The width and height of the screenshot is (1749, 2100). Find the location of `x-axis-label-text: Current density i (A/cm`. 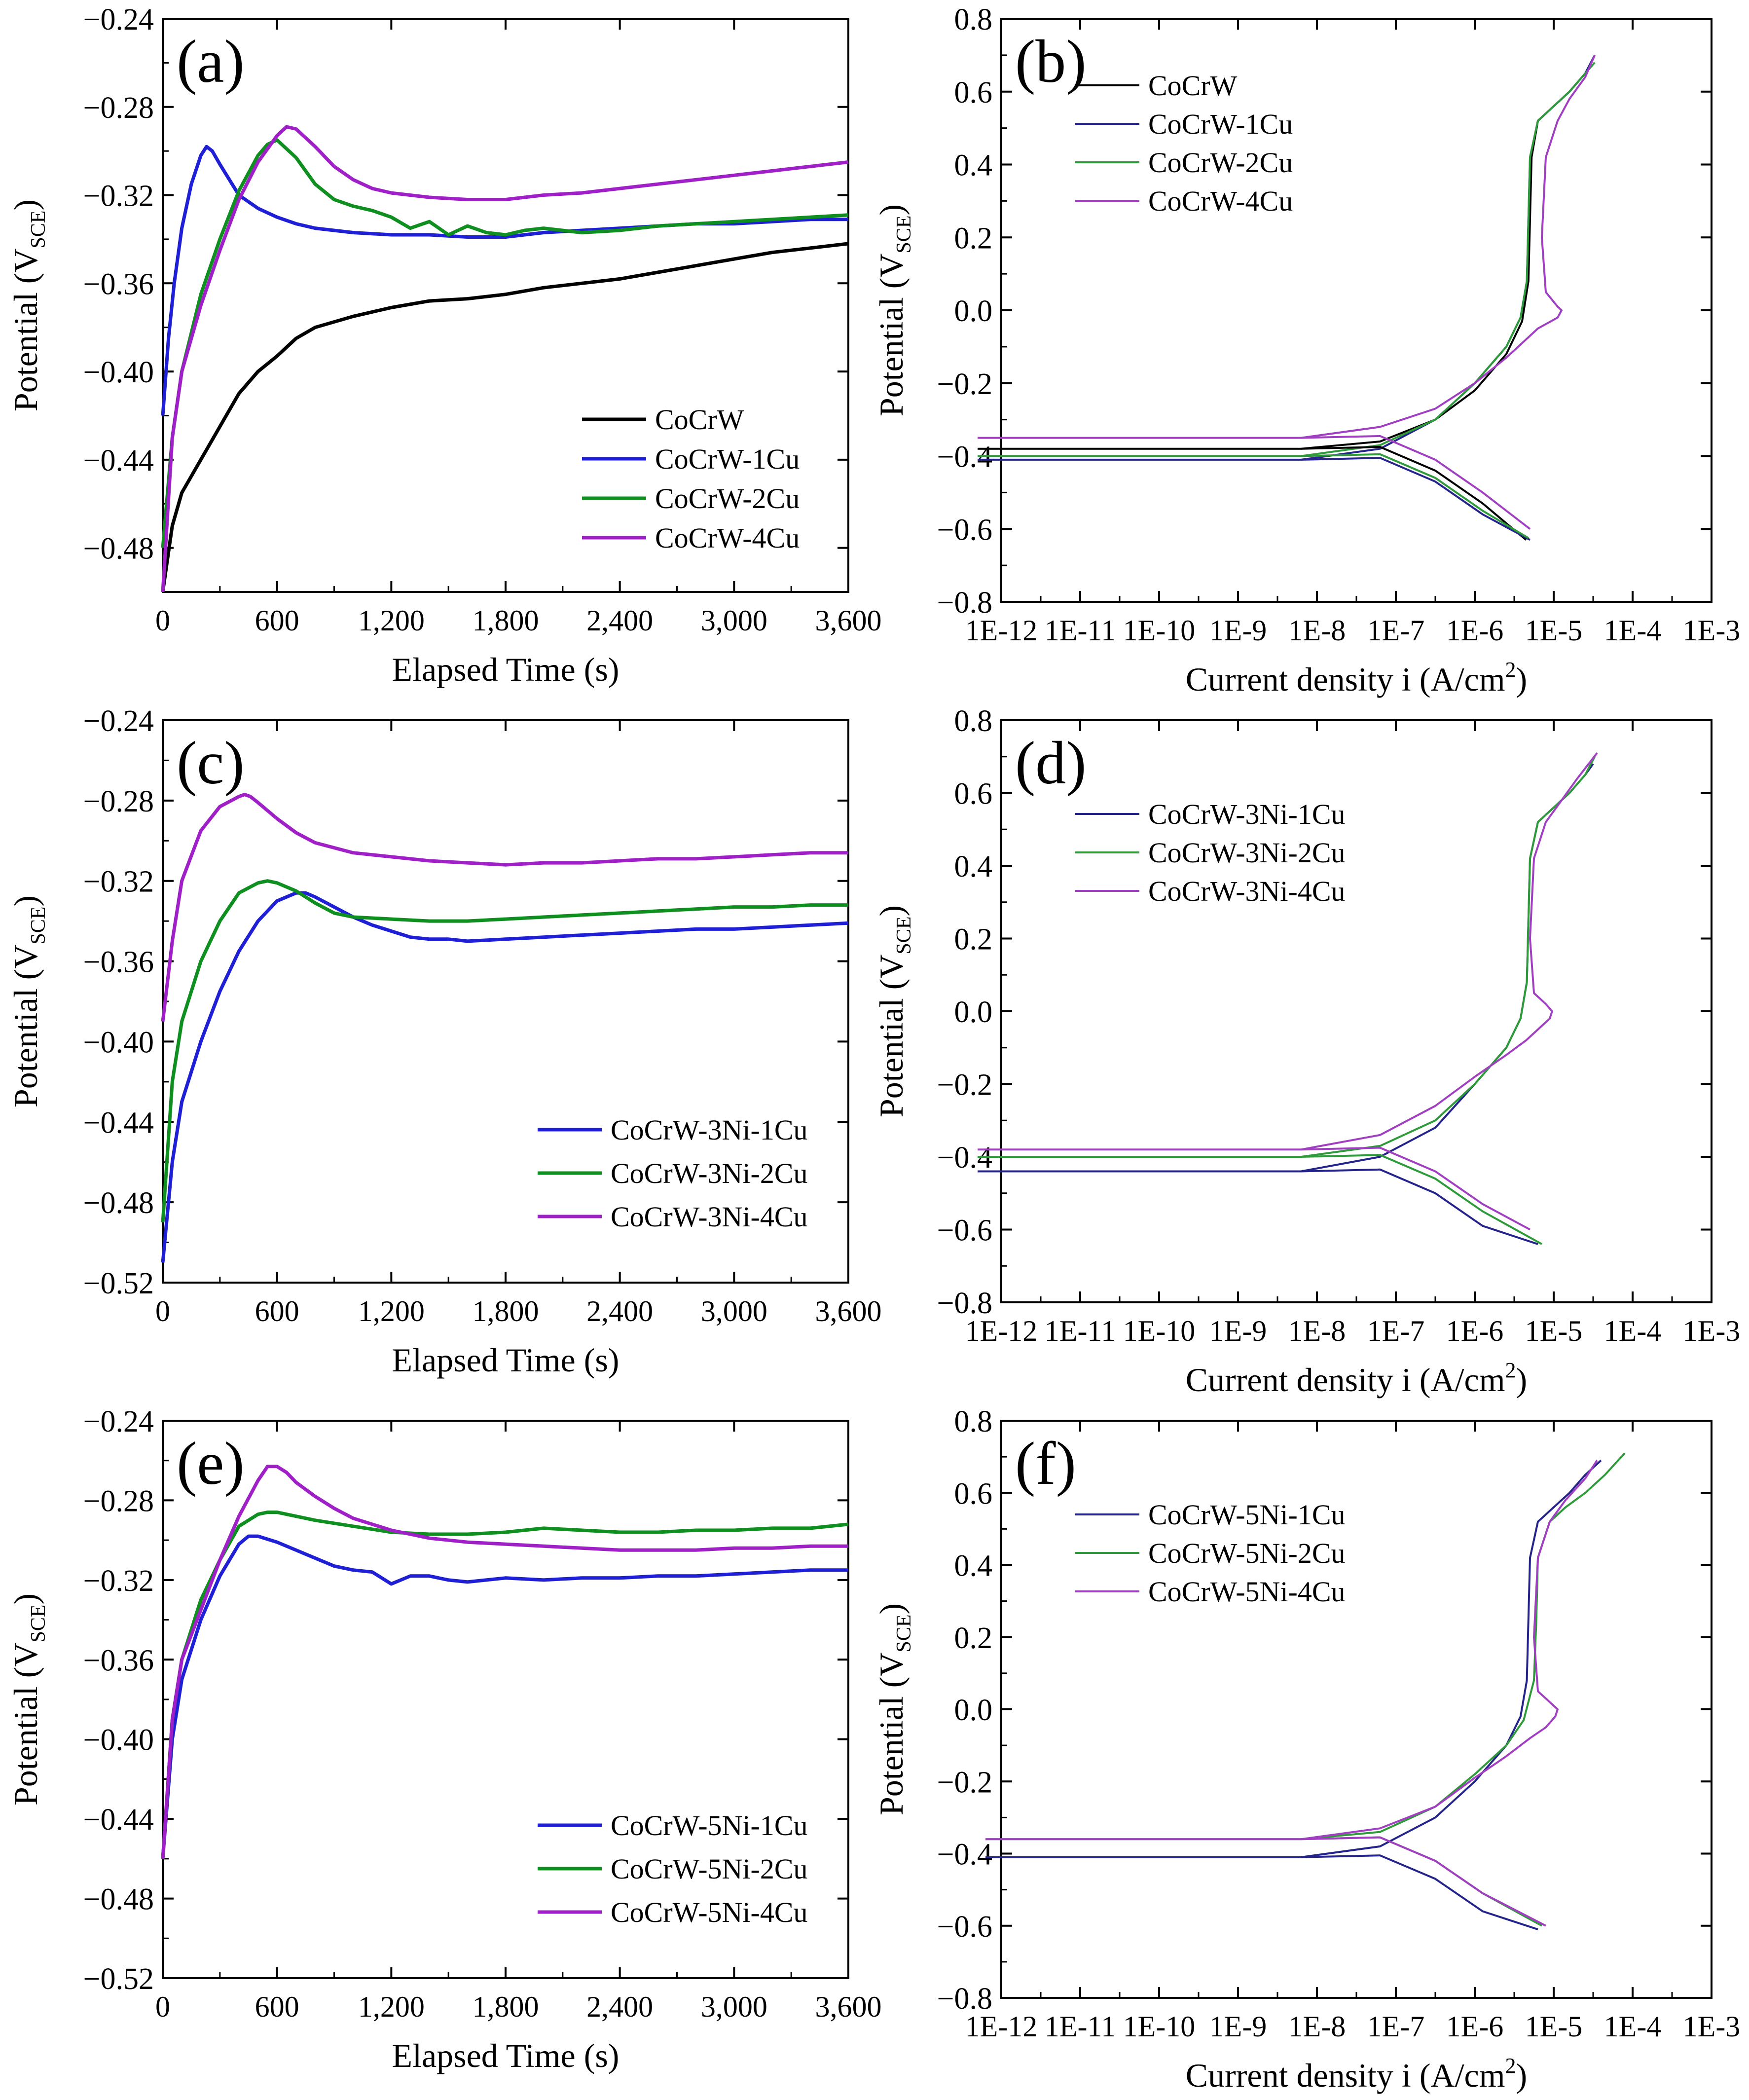

x-axis-label-text: Current density i (A/cm is located at coordinates (1345, 679).